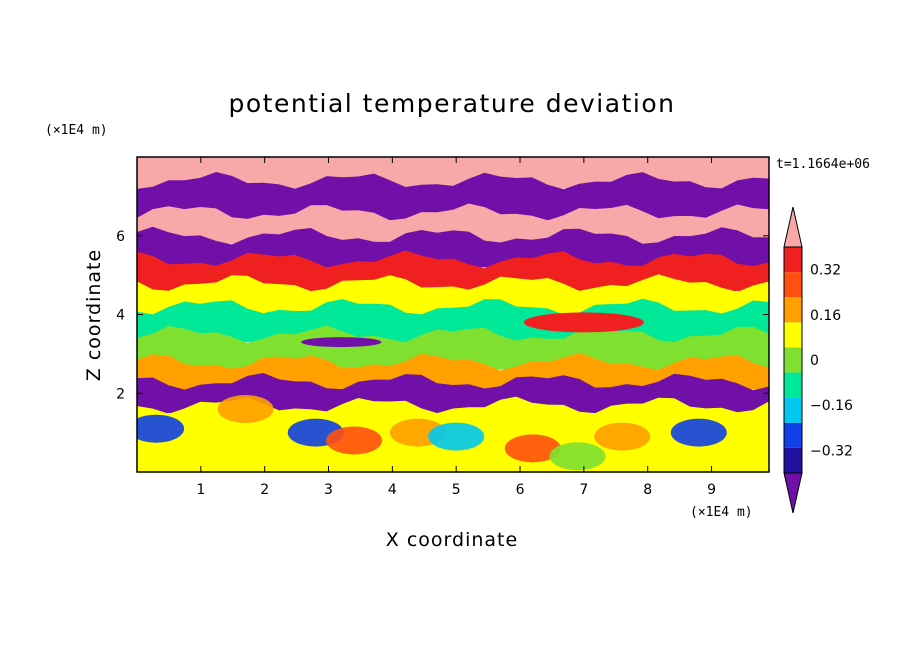 Image resolution: width=904 pixels, height=654 pixels. Describe the element at coordinates (328, 490) in the screenshot. I see `x-tick-label: 3` at that location.